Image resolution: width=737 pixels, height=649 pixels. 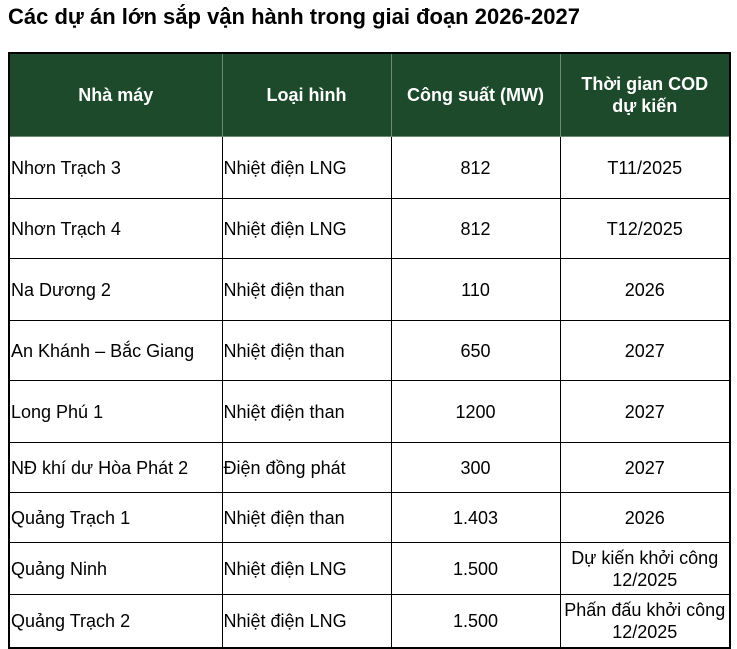 What do you see at coordinates (306, 94) in the screenshot?
I see `column-header: Loại hình` at bounding box center [306, 94].